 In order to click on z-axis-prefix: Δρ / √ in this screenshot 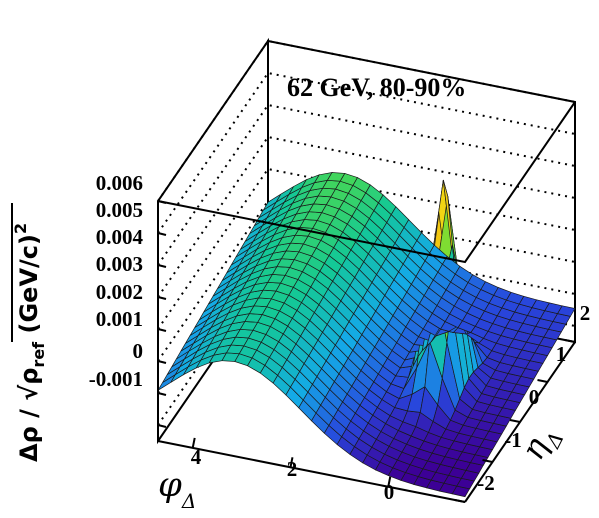, I will do `click(29, 423)`.